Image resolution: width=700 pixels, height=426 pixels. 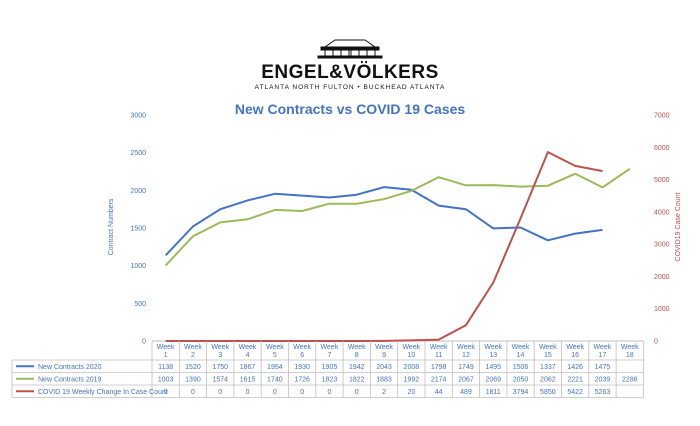 What do you see at coordinates (138, 116) in the screenshot?
I see `y-tick-label: 3000` at bounding box center [138, 116].